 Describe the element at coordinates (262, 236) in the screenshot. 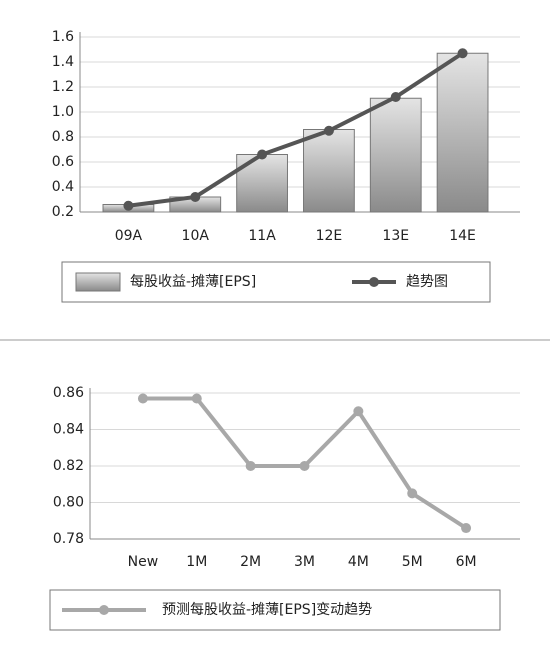

I see `x-tick-label: 11A` at that location.